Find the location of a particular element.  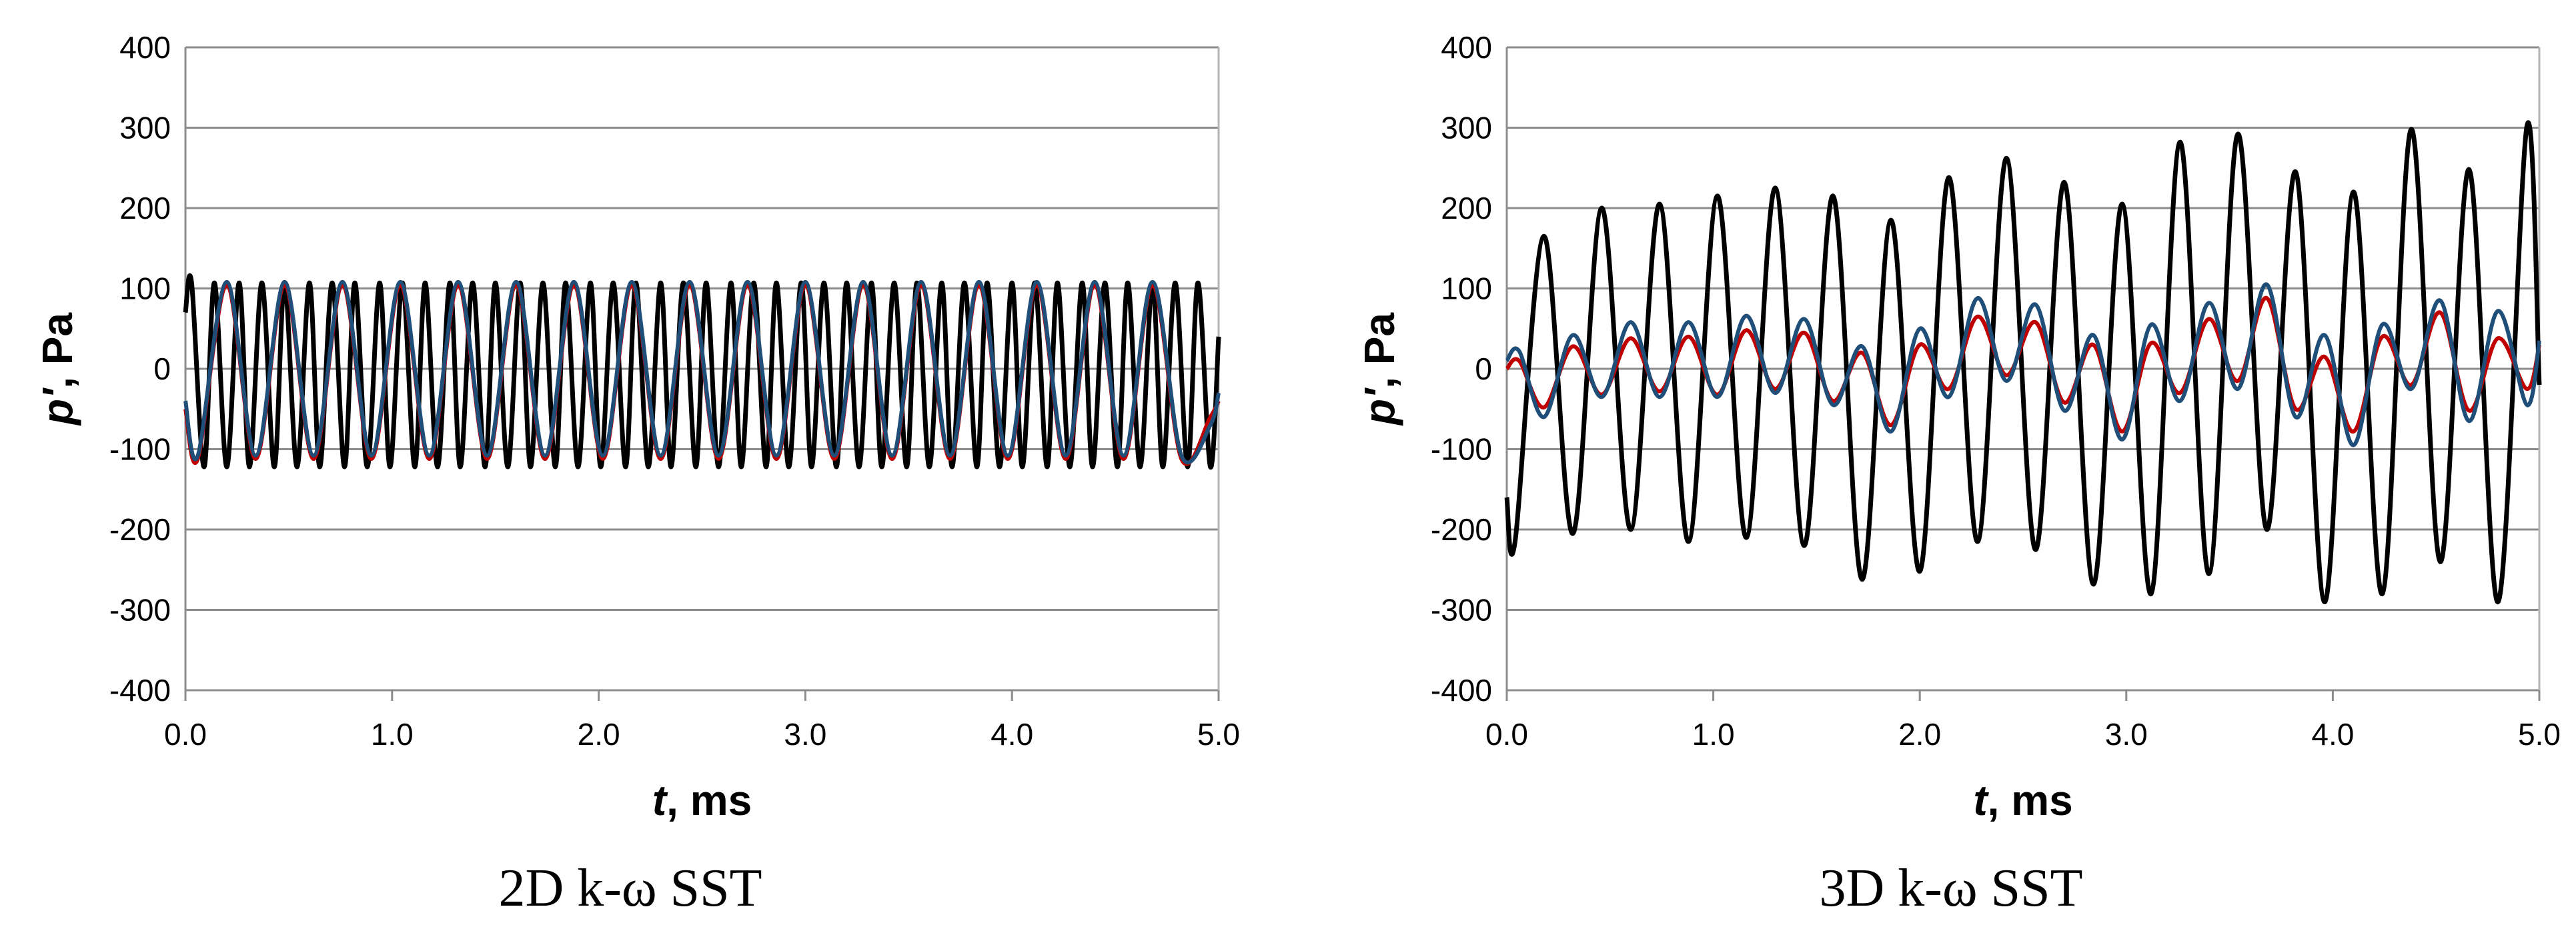

chart-caption: 2D k-ω SST is located at coordinates (630, 889).